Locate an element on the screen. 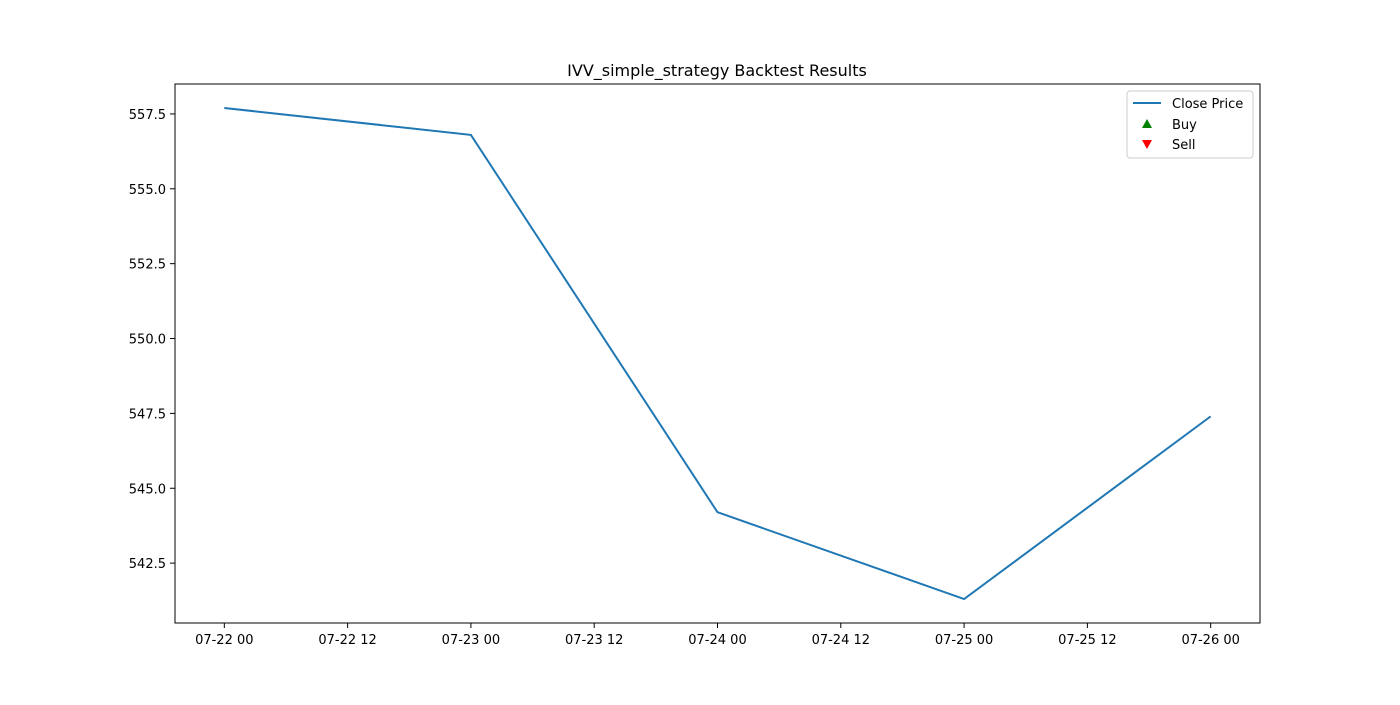  legend-label-close-price: Close Price is located at coordinates (1207, 104).